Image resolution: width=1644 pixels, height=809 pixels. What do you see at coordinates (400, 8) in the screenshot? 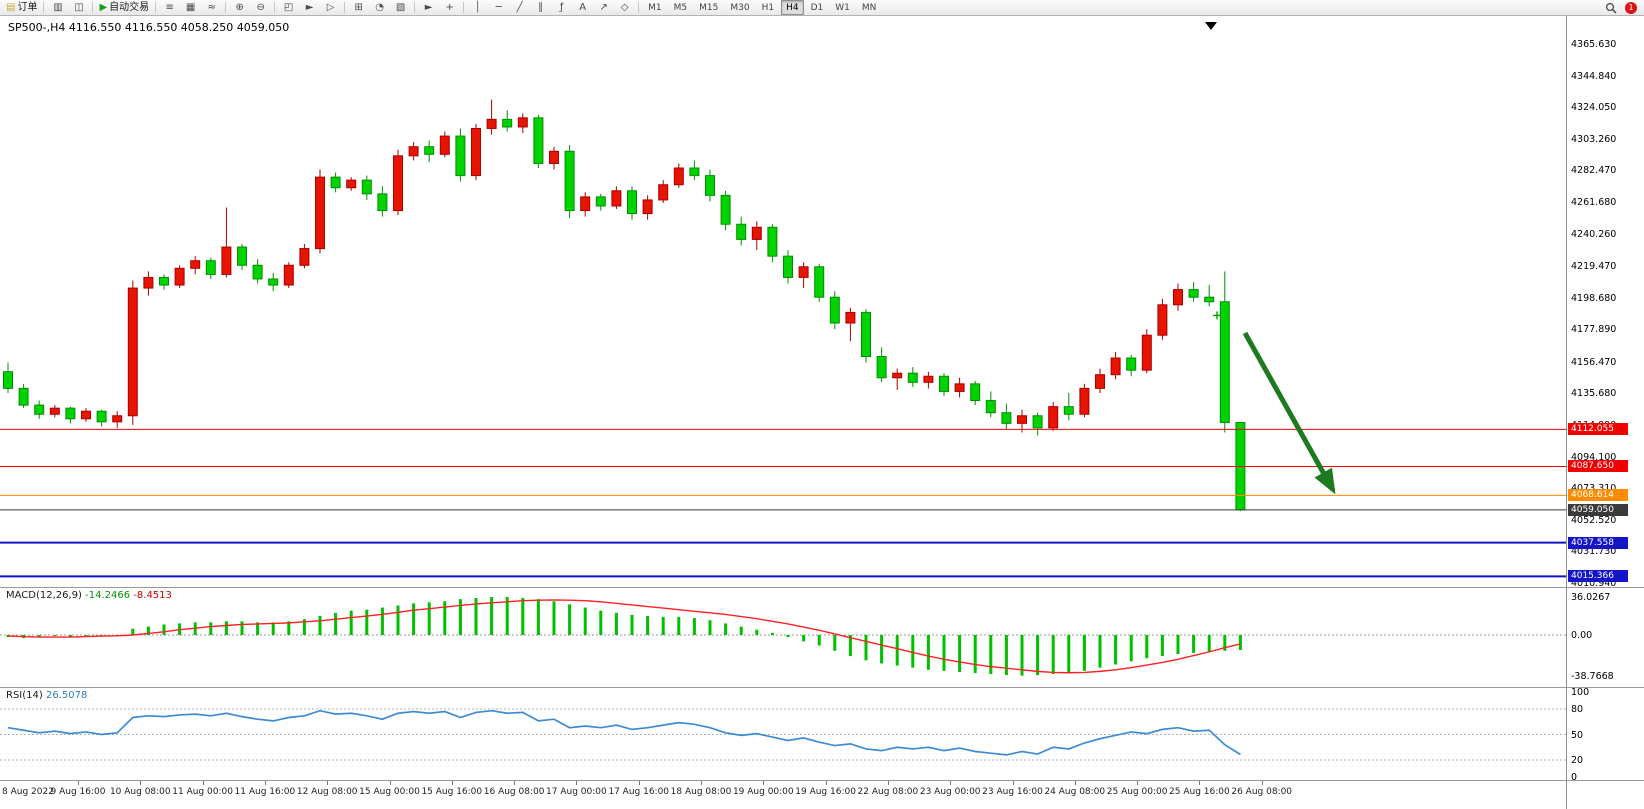
I see `templates-icon-button: ▧` at bounding box center [400, 8].